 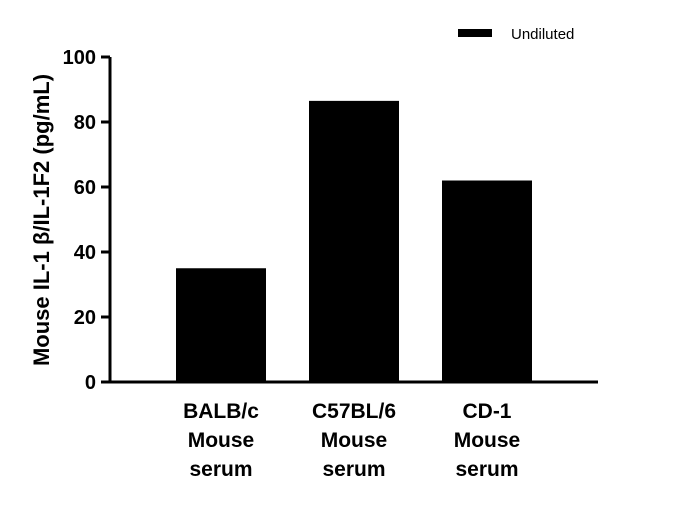 What do you see at coordinates (487, 440) in the screenshot?
I see `x-tick-label-2-1: Mouse` at bounding box center [487, 440].